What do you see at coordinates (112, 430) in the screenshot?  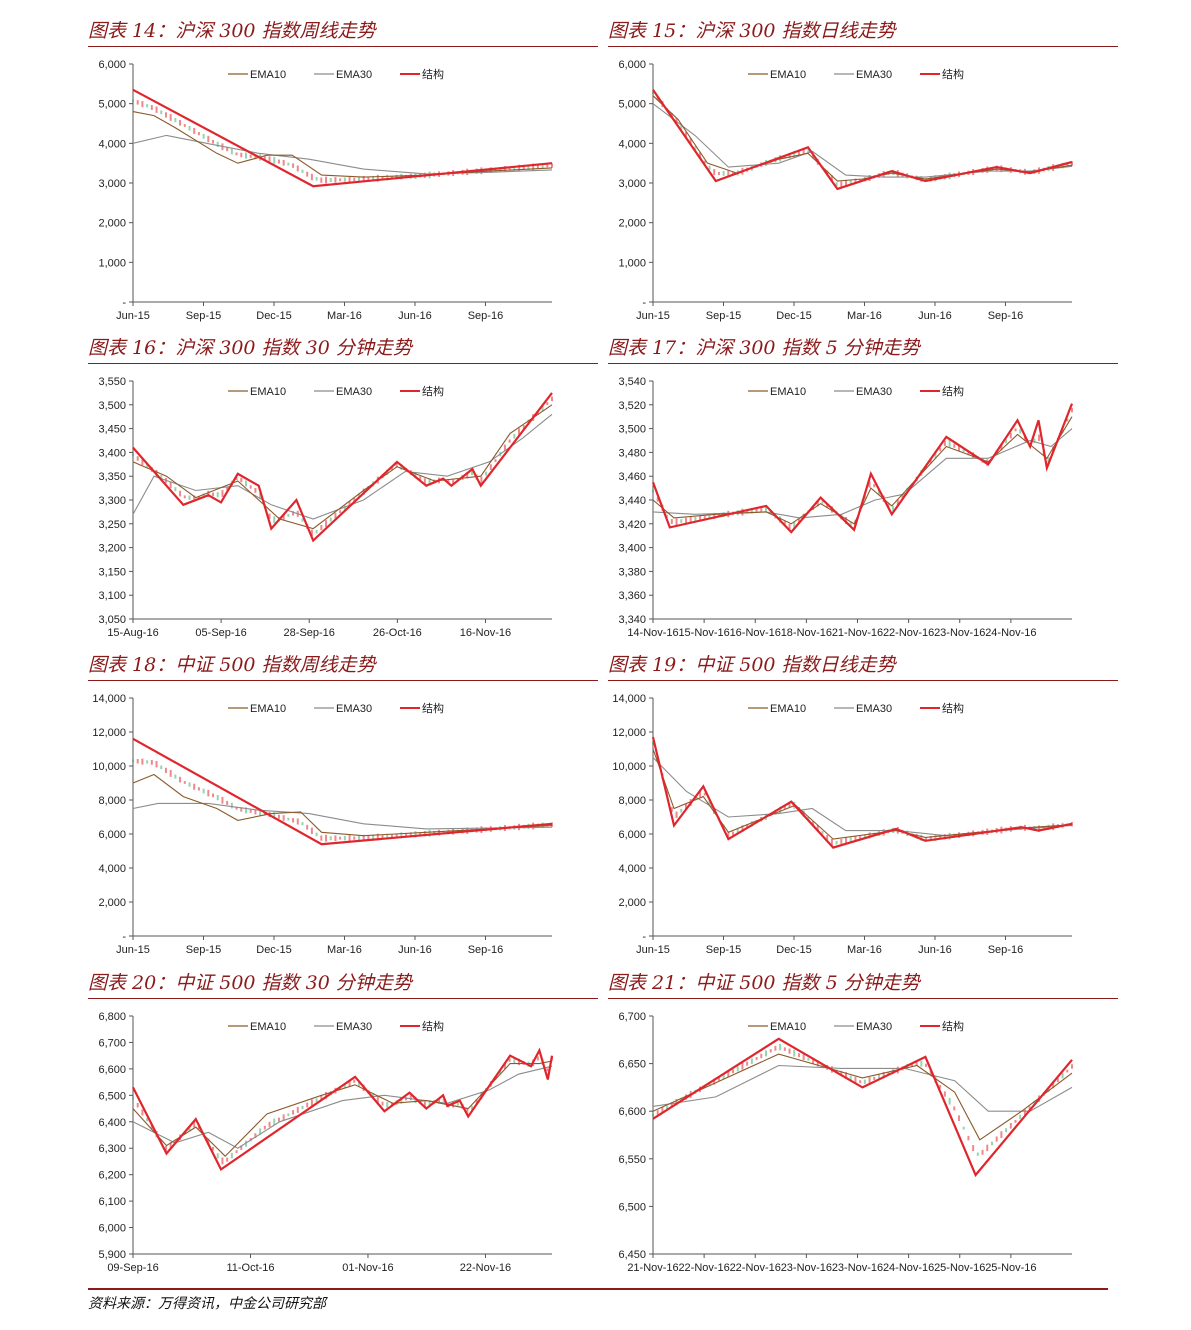 I see `y-tick-label: 3,450` at bounding box center [112, 430].